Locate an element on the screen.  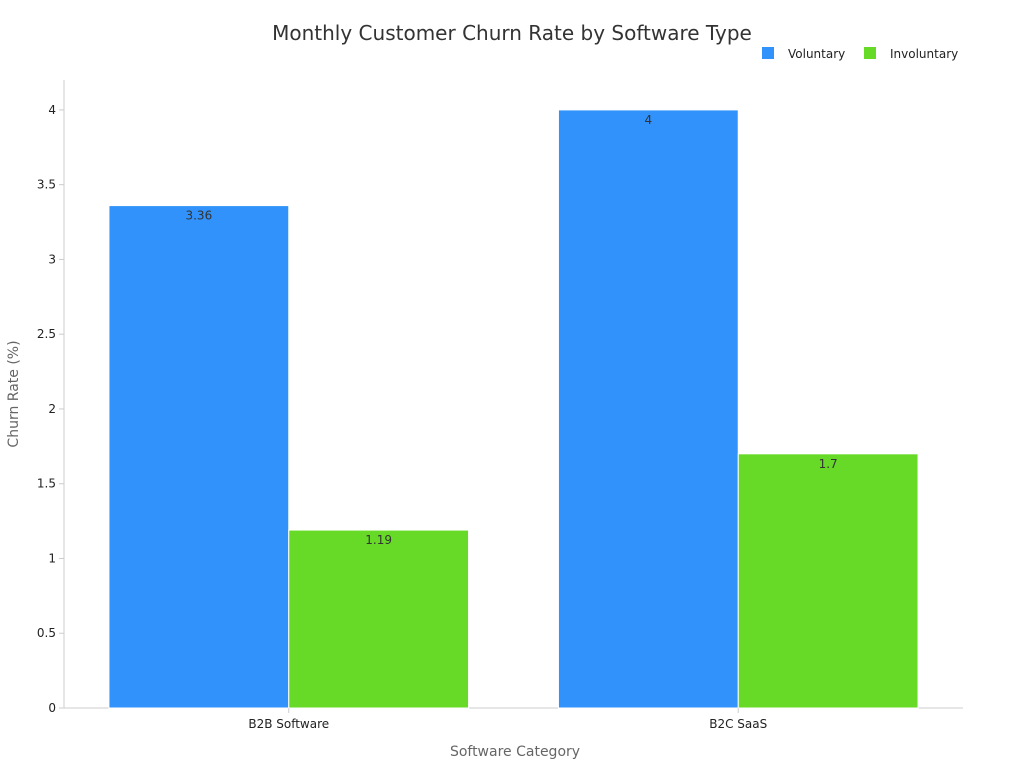
y-axis-label: Churn Rate (%) is located at coordinates (14, 393).